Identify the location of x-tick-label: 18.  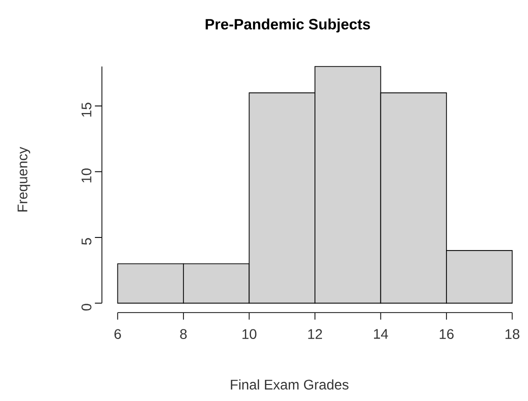
(513, 334).